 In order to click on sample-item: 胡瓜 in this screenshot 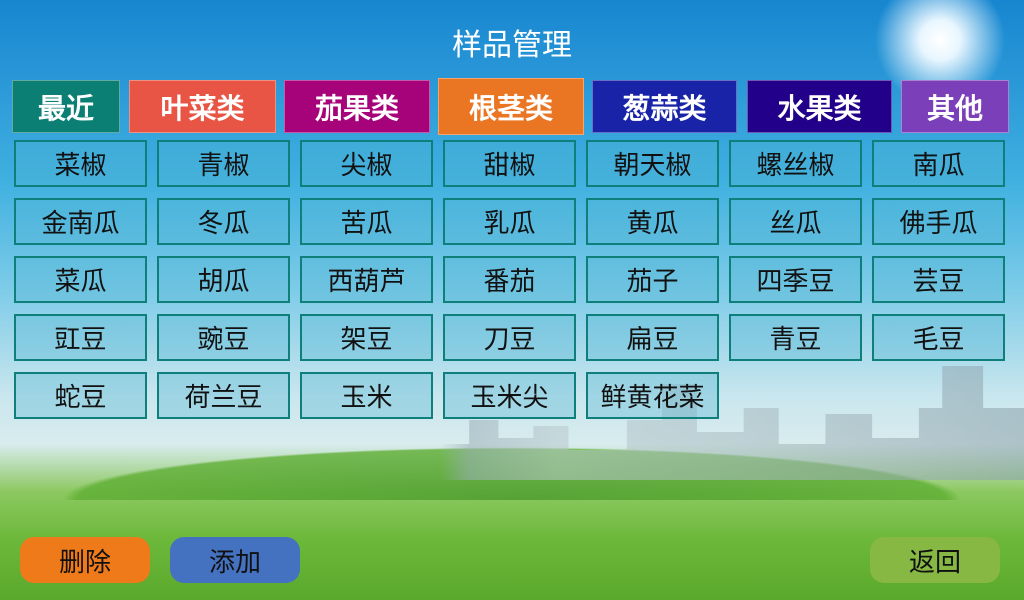, I will do `click(223, 279)`.